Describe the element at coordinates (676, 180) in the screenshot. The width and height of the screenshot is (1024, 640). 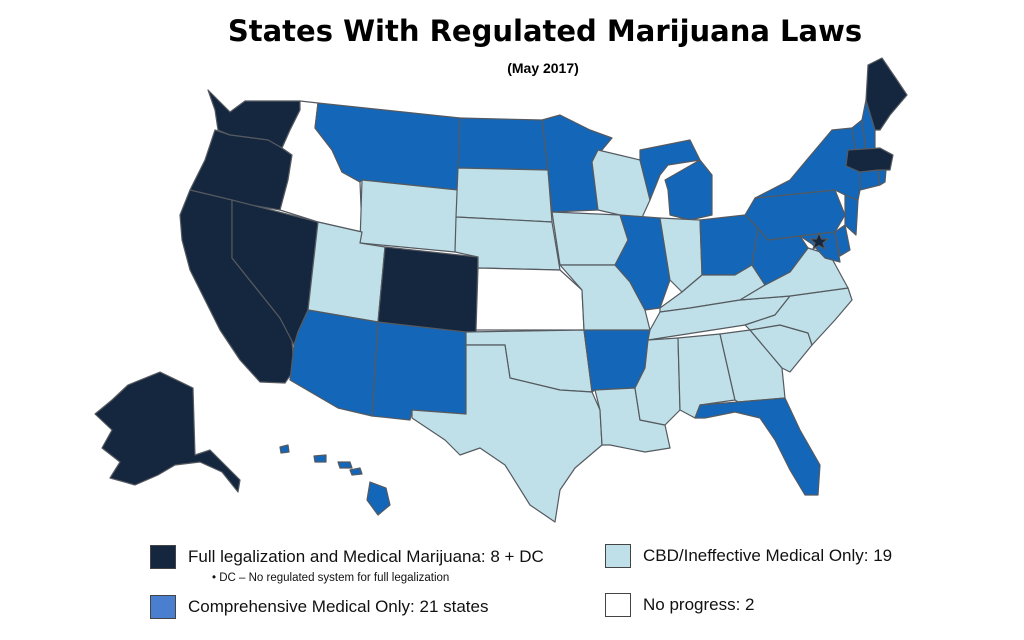
I see `state-michigan` at that location.